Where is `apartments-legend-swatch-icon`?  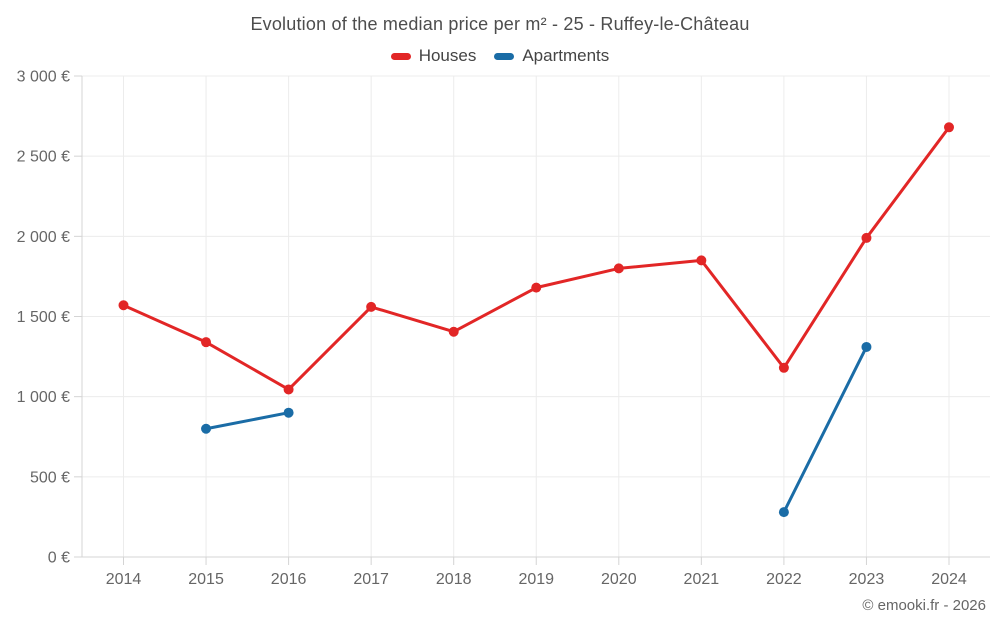
apartments-legend-swatch-icon is located at coordinates (504, 56).